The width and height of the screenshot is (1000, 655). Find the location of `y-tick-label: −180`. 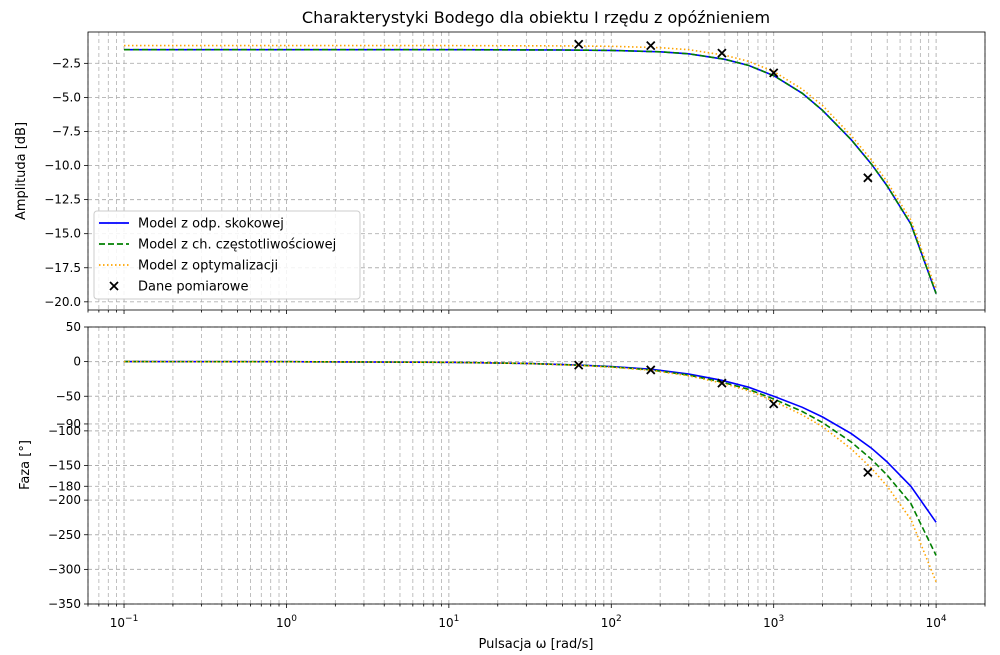

y-tick-label: −180 is located at coordinates (64, 486).